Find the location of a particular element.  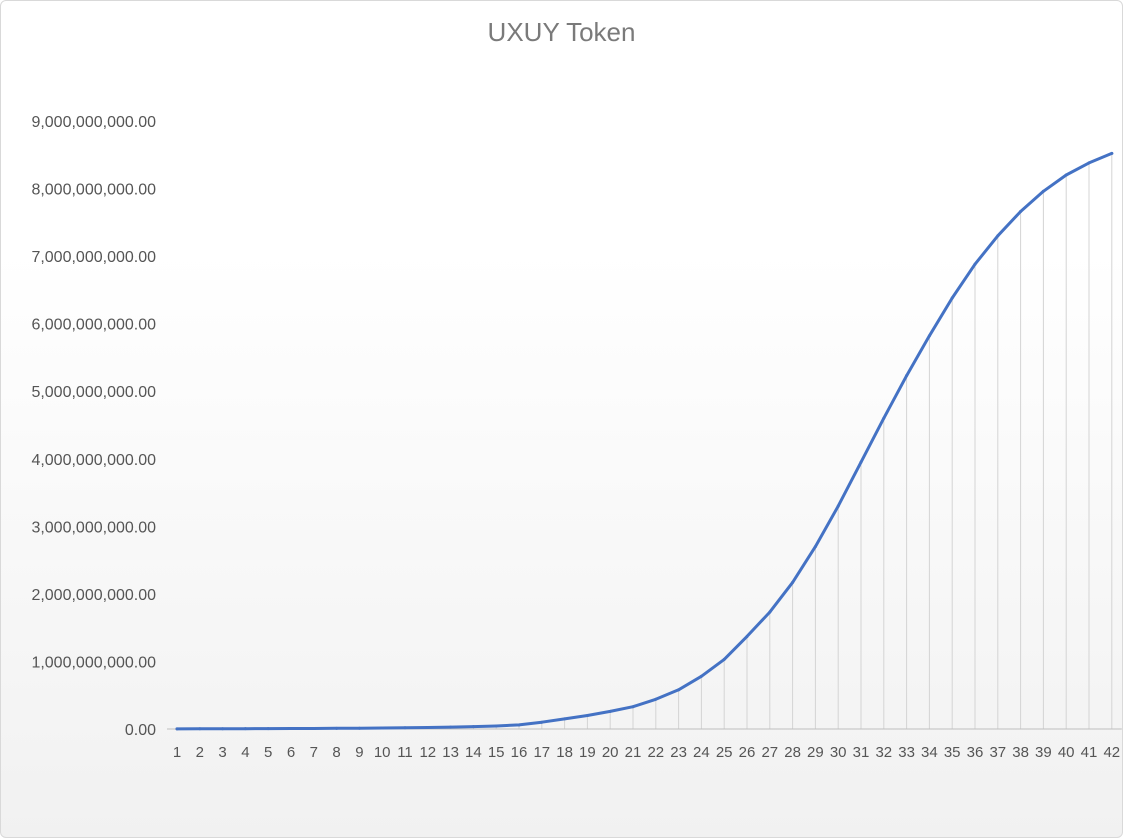

x-tick-label: 16 is located at coordinates (519, 752).